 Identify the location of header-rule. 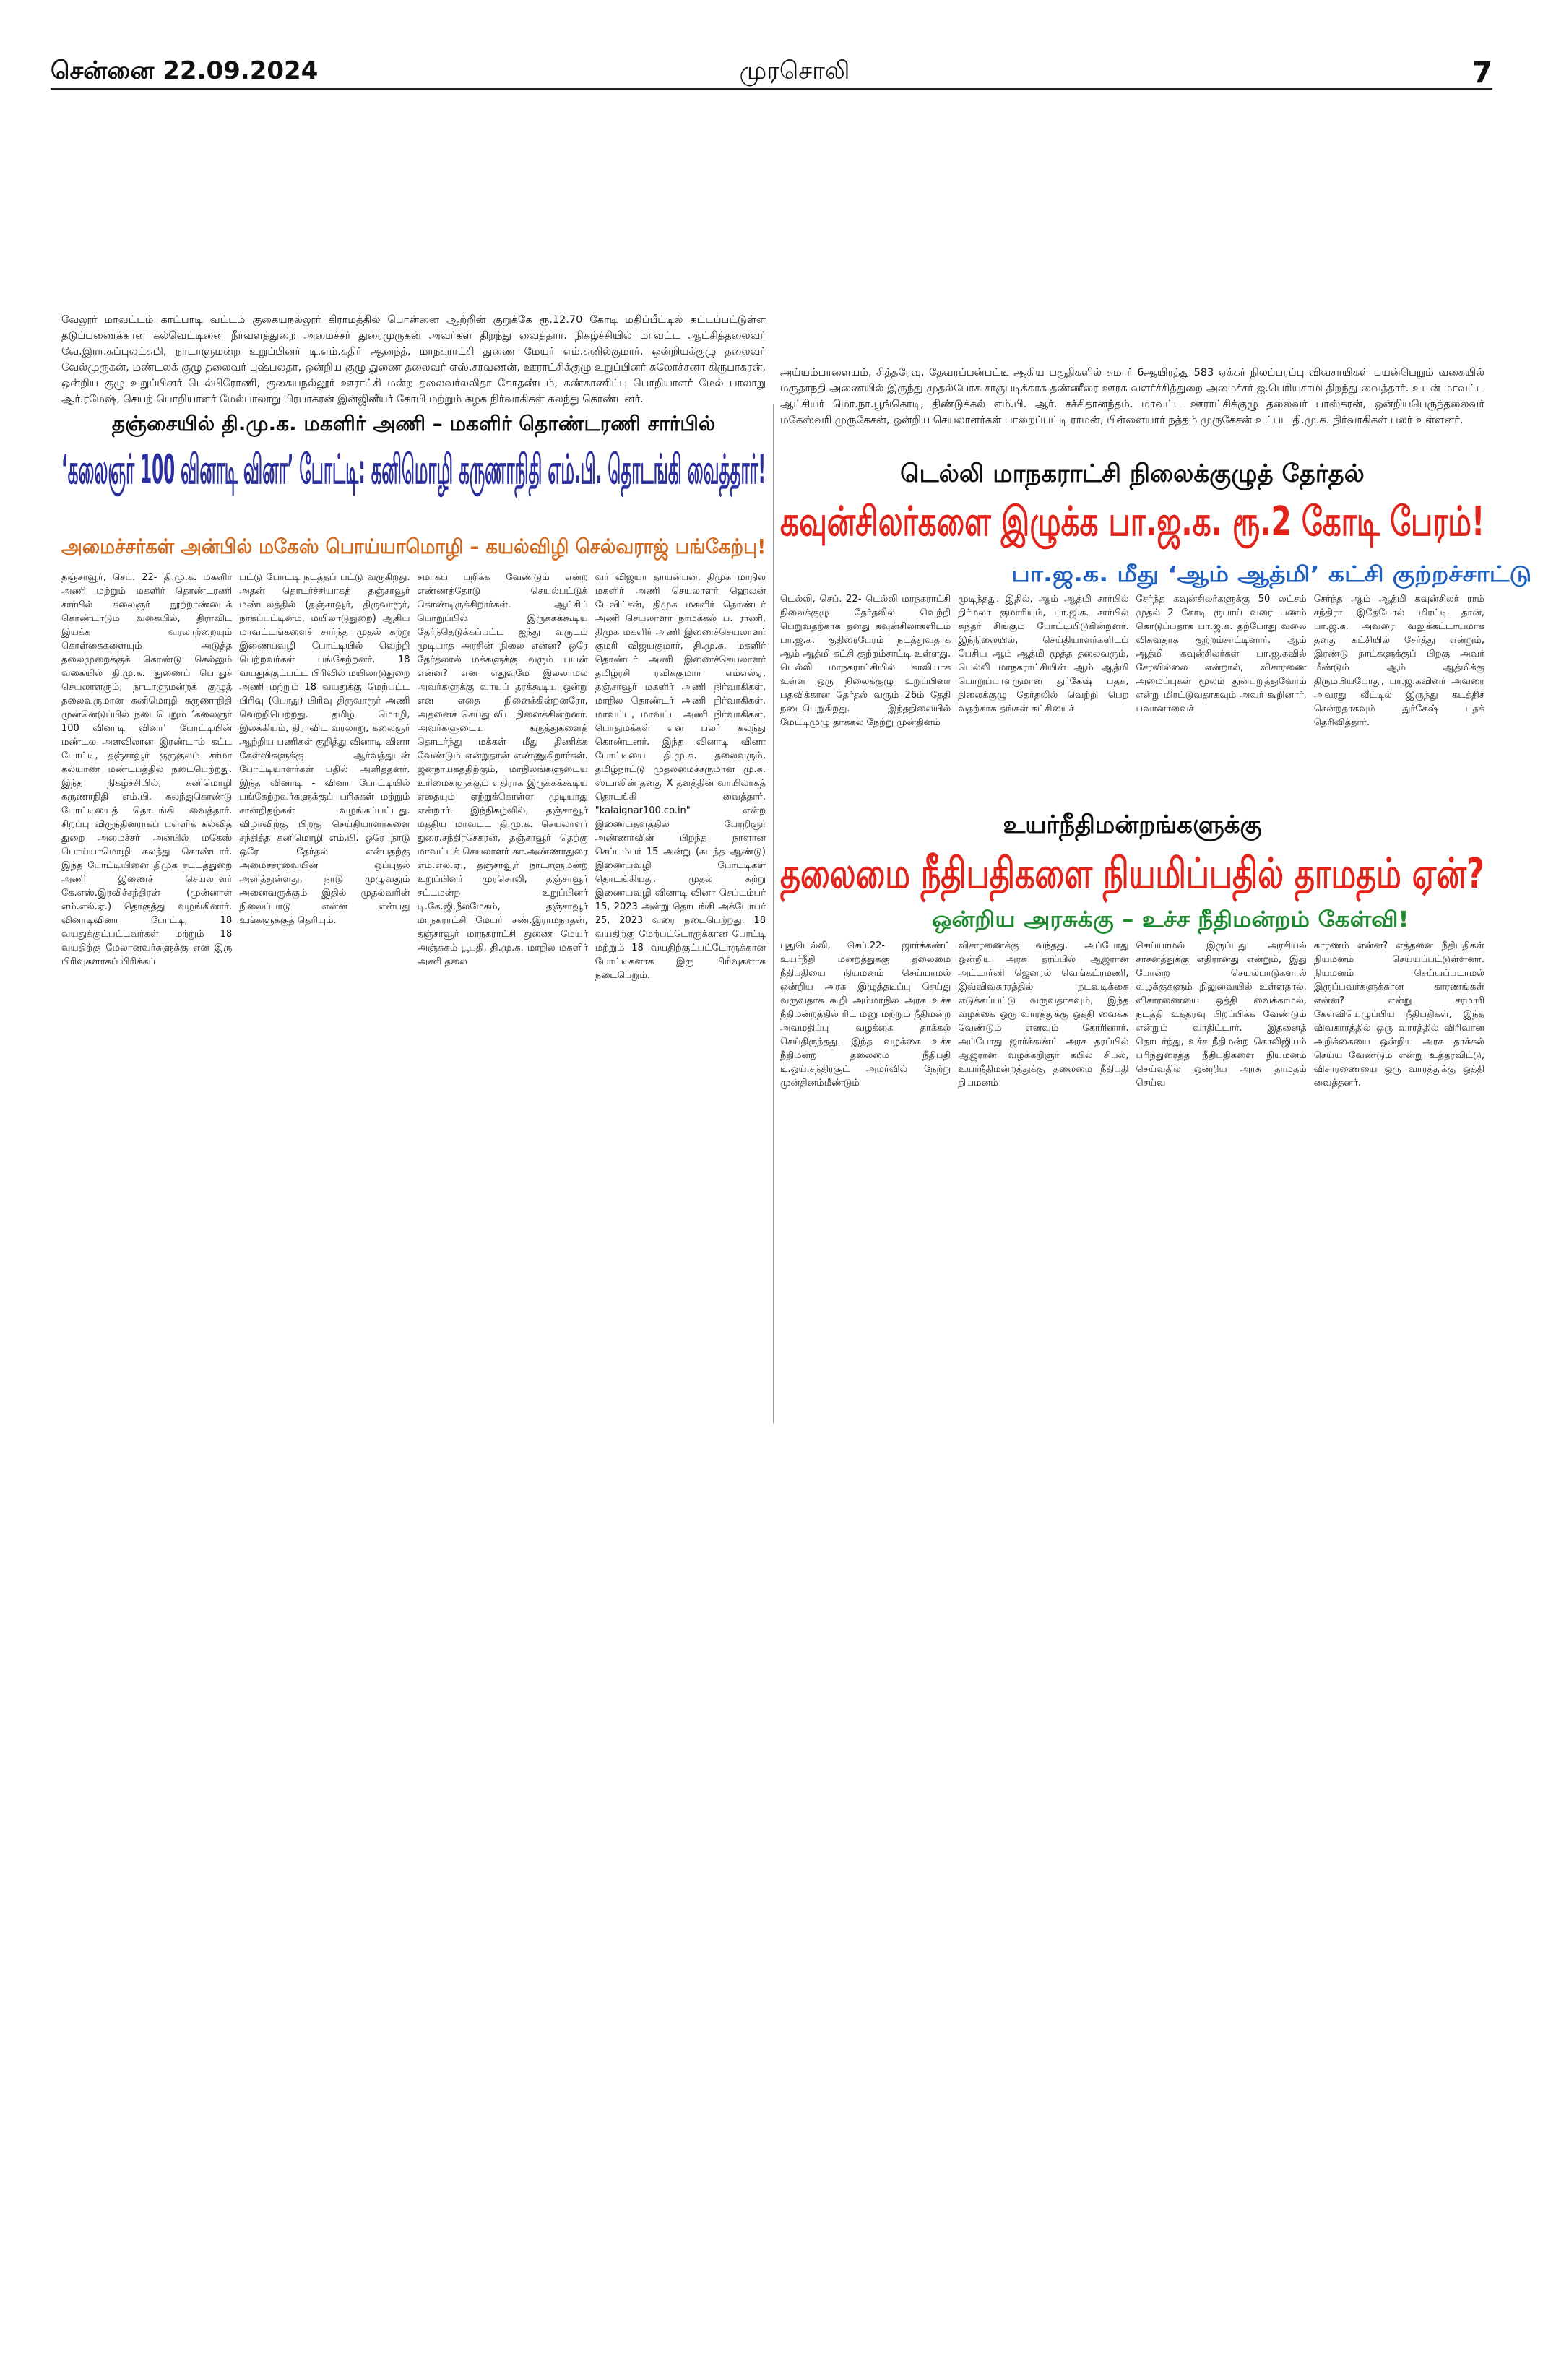
(771, 89).